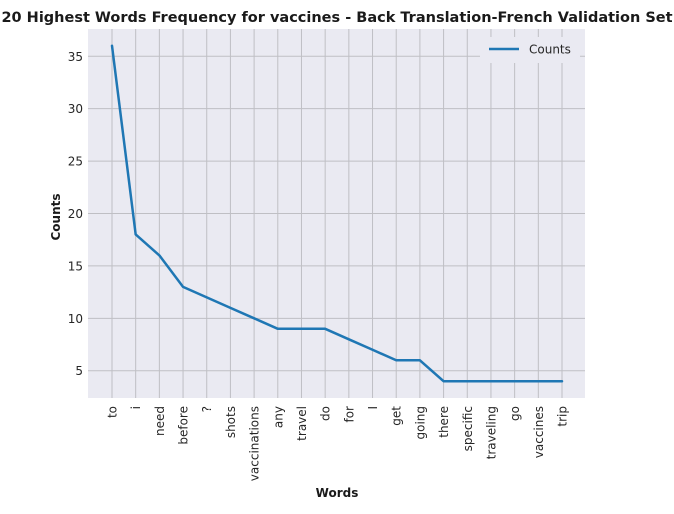  Describe the element at coordinates (136, 407) in the screenshot. I see `x-tick-label: i` at that location.